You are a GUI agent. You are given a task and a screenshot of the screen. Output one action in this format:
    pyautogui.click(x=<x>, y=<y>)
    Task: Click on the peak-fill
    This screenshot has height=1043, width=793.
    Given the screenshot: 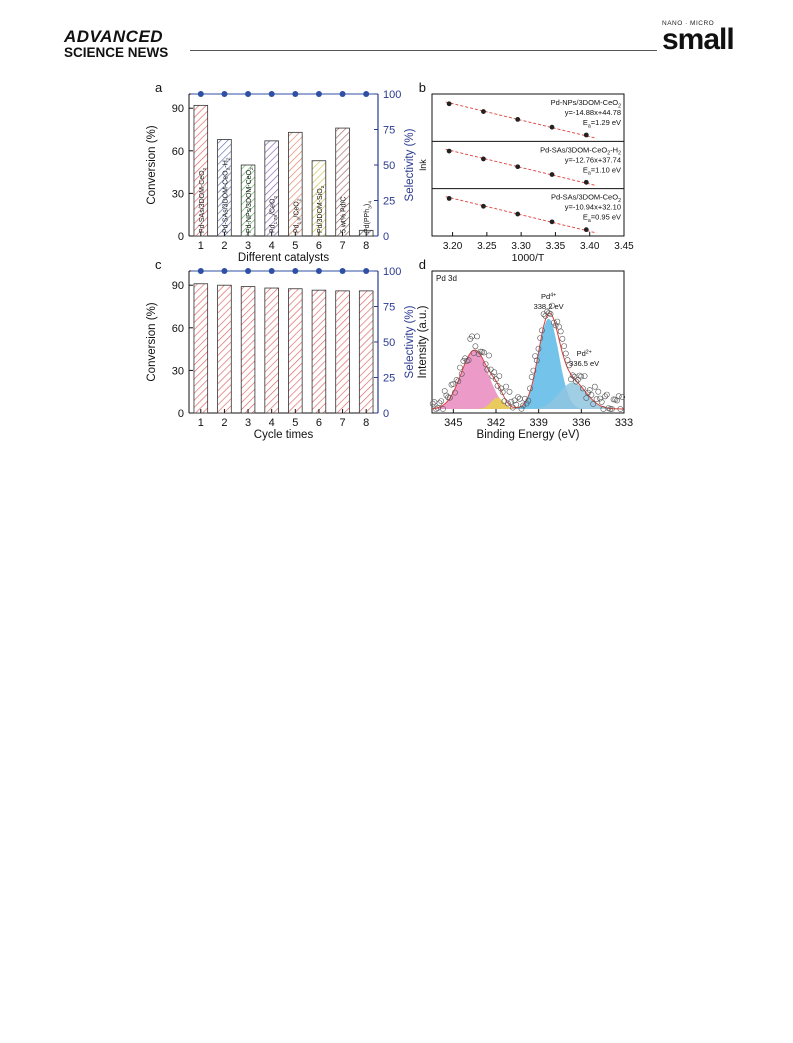 What is the action you would take?
    pyautogui.click(x=528, y=395)
    